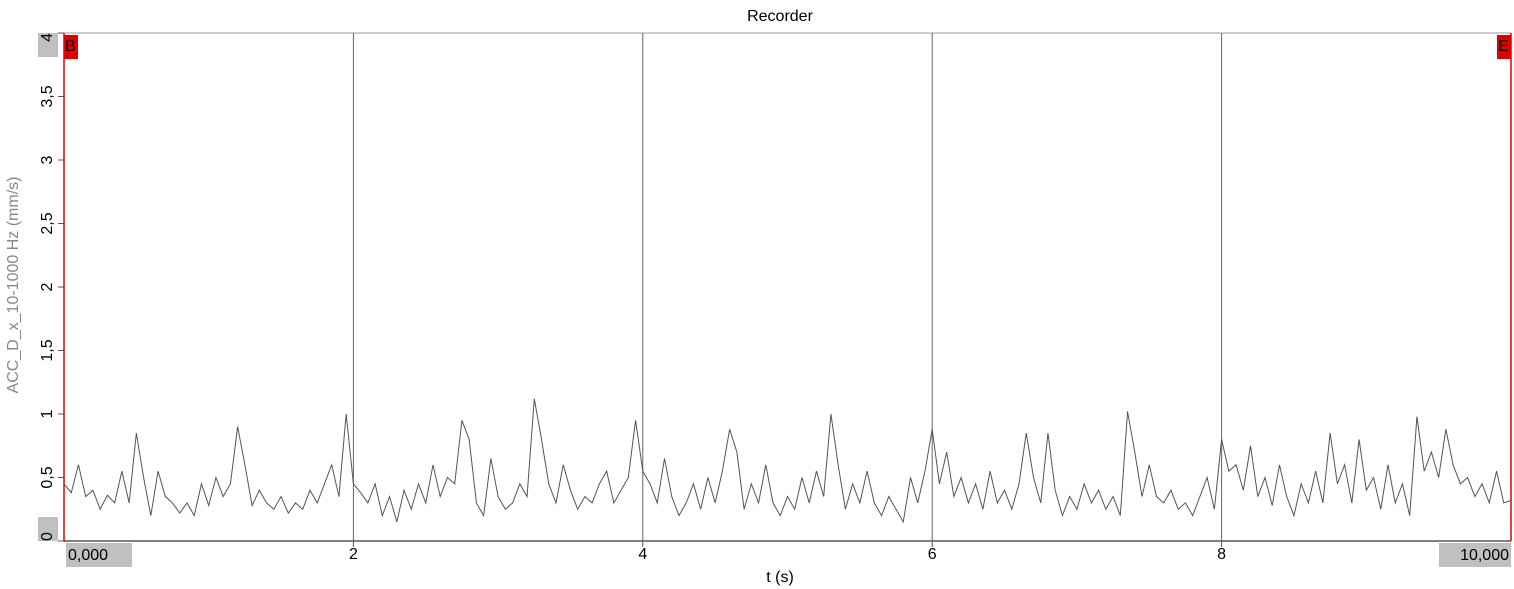 The width and height of the screenshot is (1514, 589). What do you see at coordinates (47, 159) in the screenshot?
I see `y-tick-label: 3` at bounding box center [47, 159].